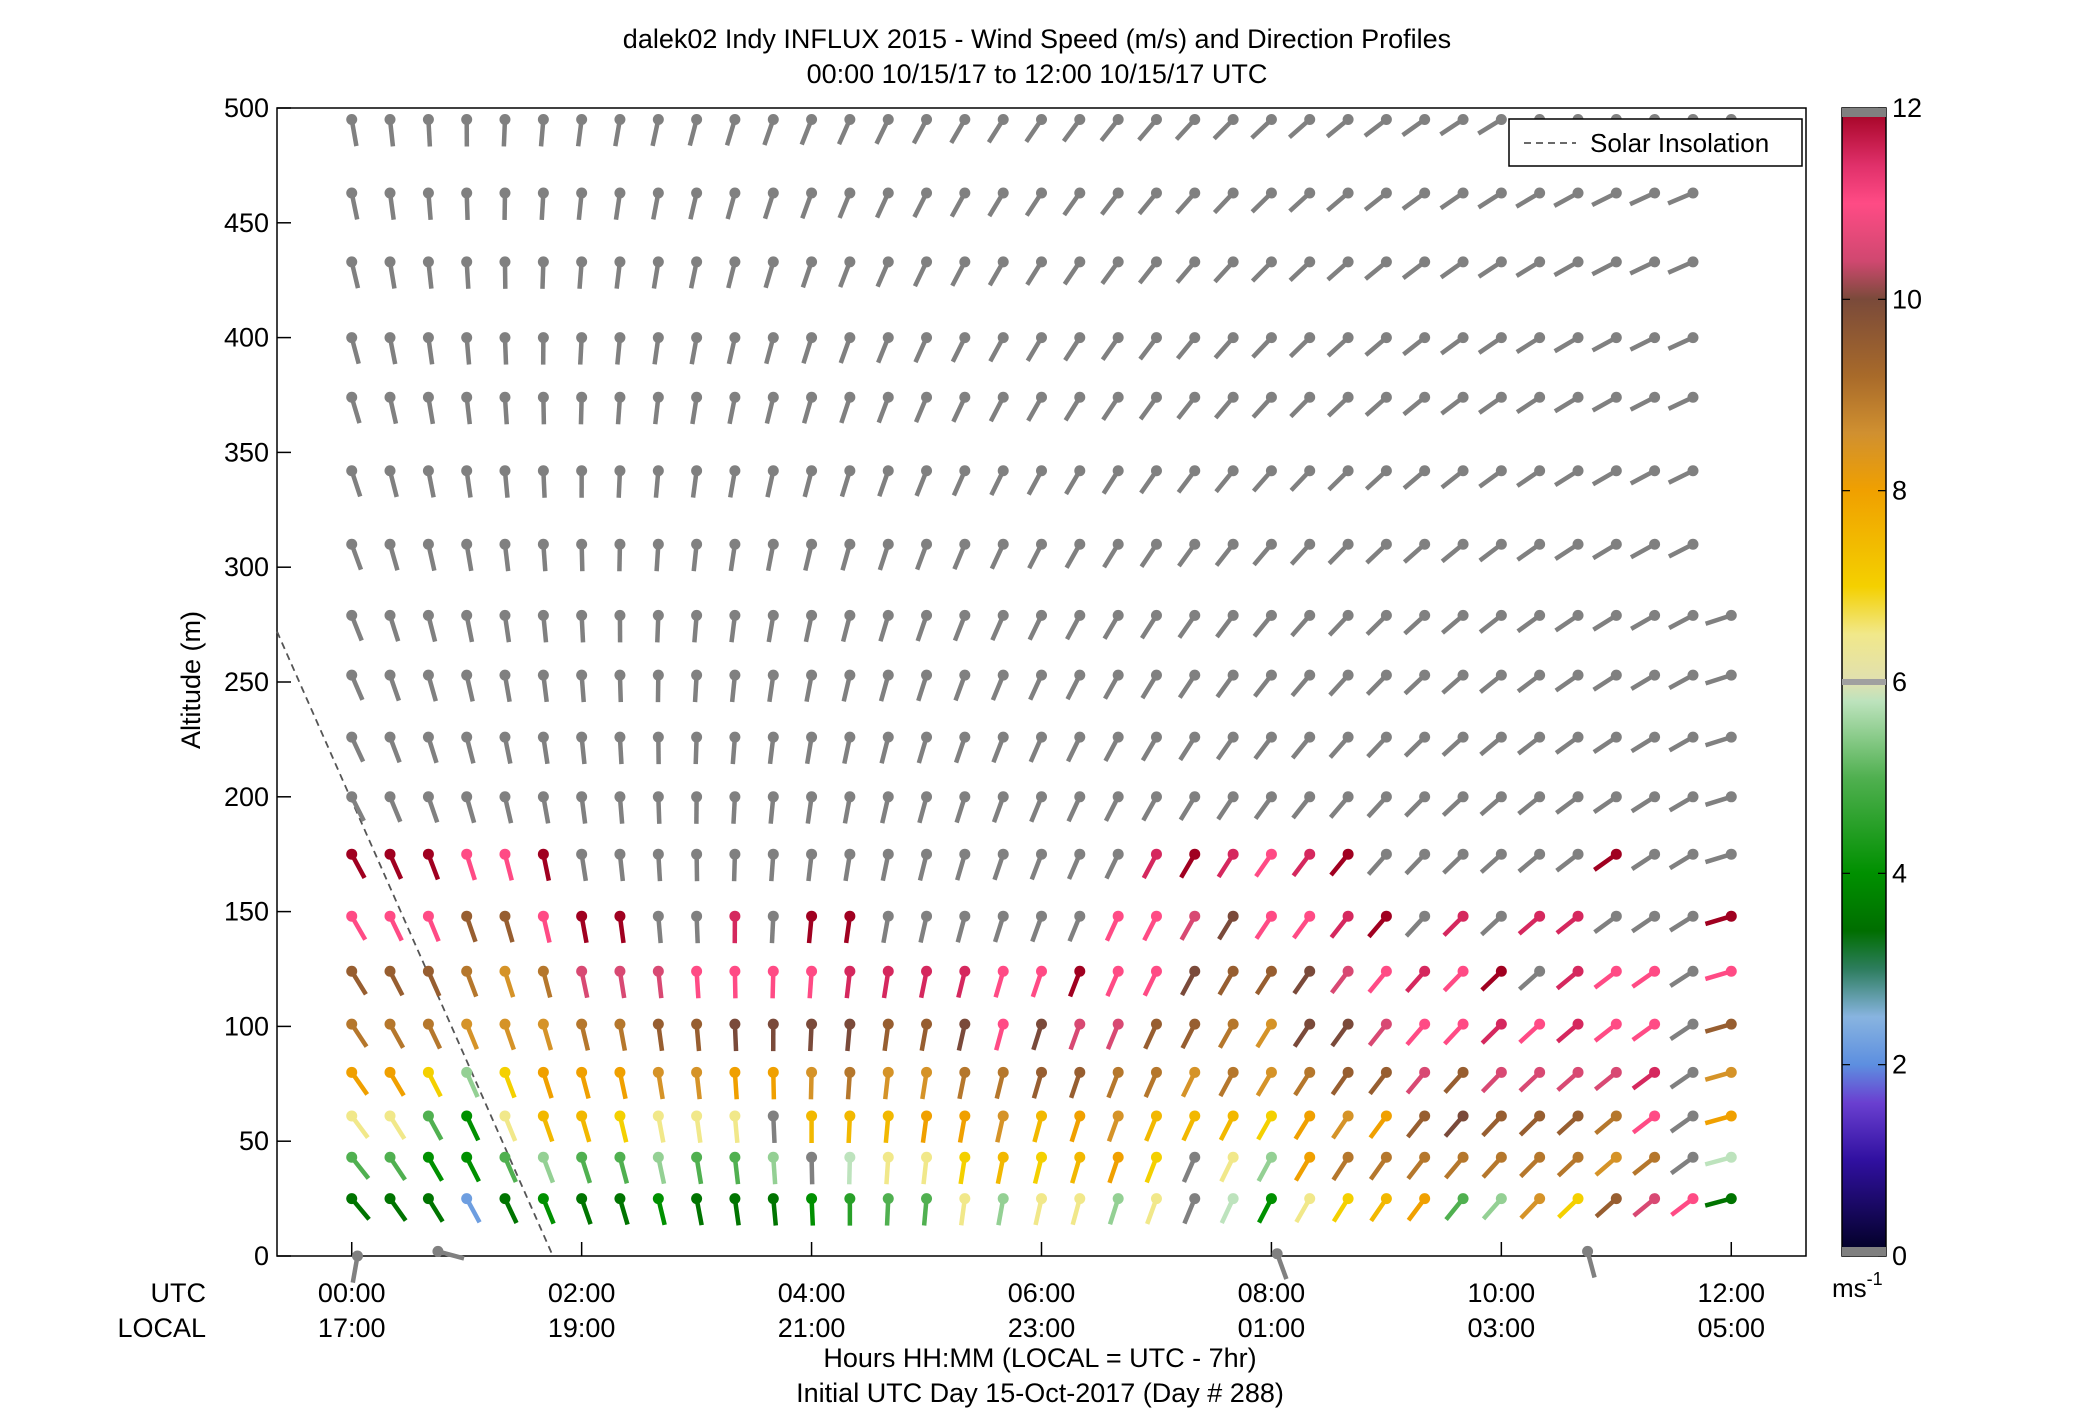  I want to click on x-tick-label-local: 01:00, so click(1272, 1328).